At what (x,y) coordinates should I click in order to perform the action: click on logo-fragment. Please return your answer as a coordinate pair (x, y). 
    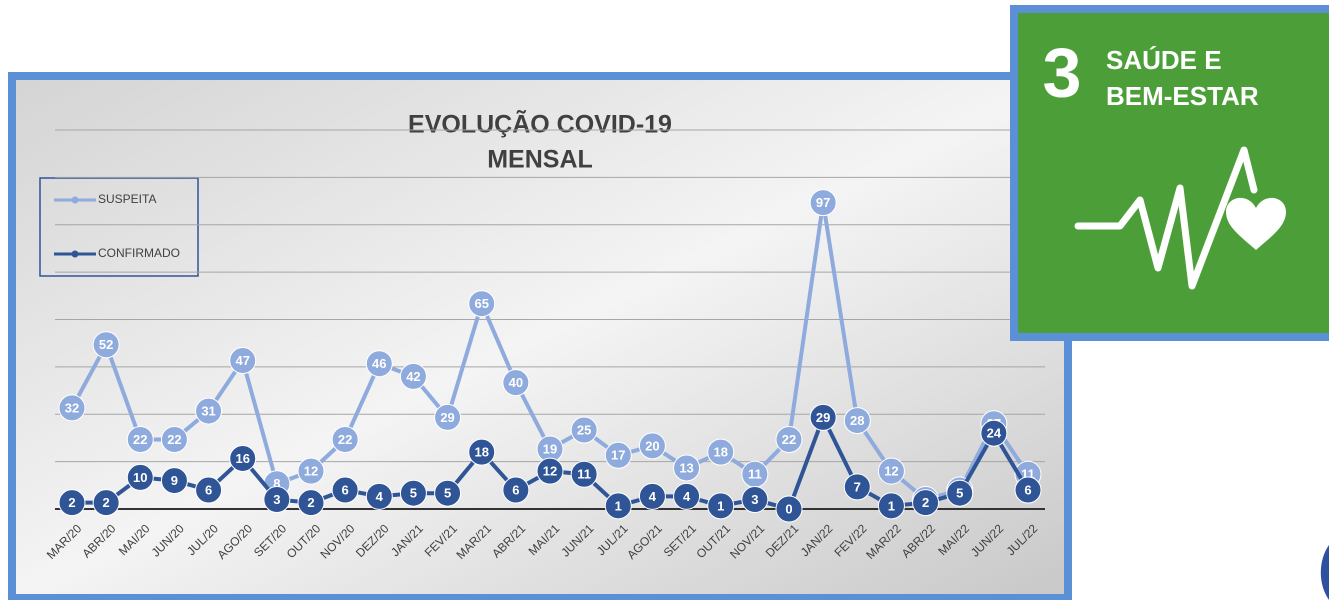
    Looking at the image, I should click on (1324, 572).